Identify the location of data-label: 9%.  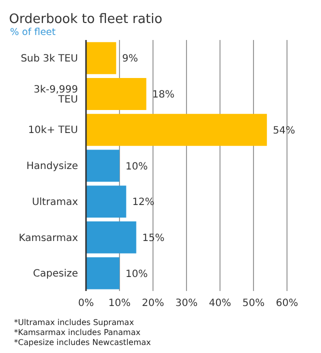
(130, 59).